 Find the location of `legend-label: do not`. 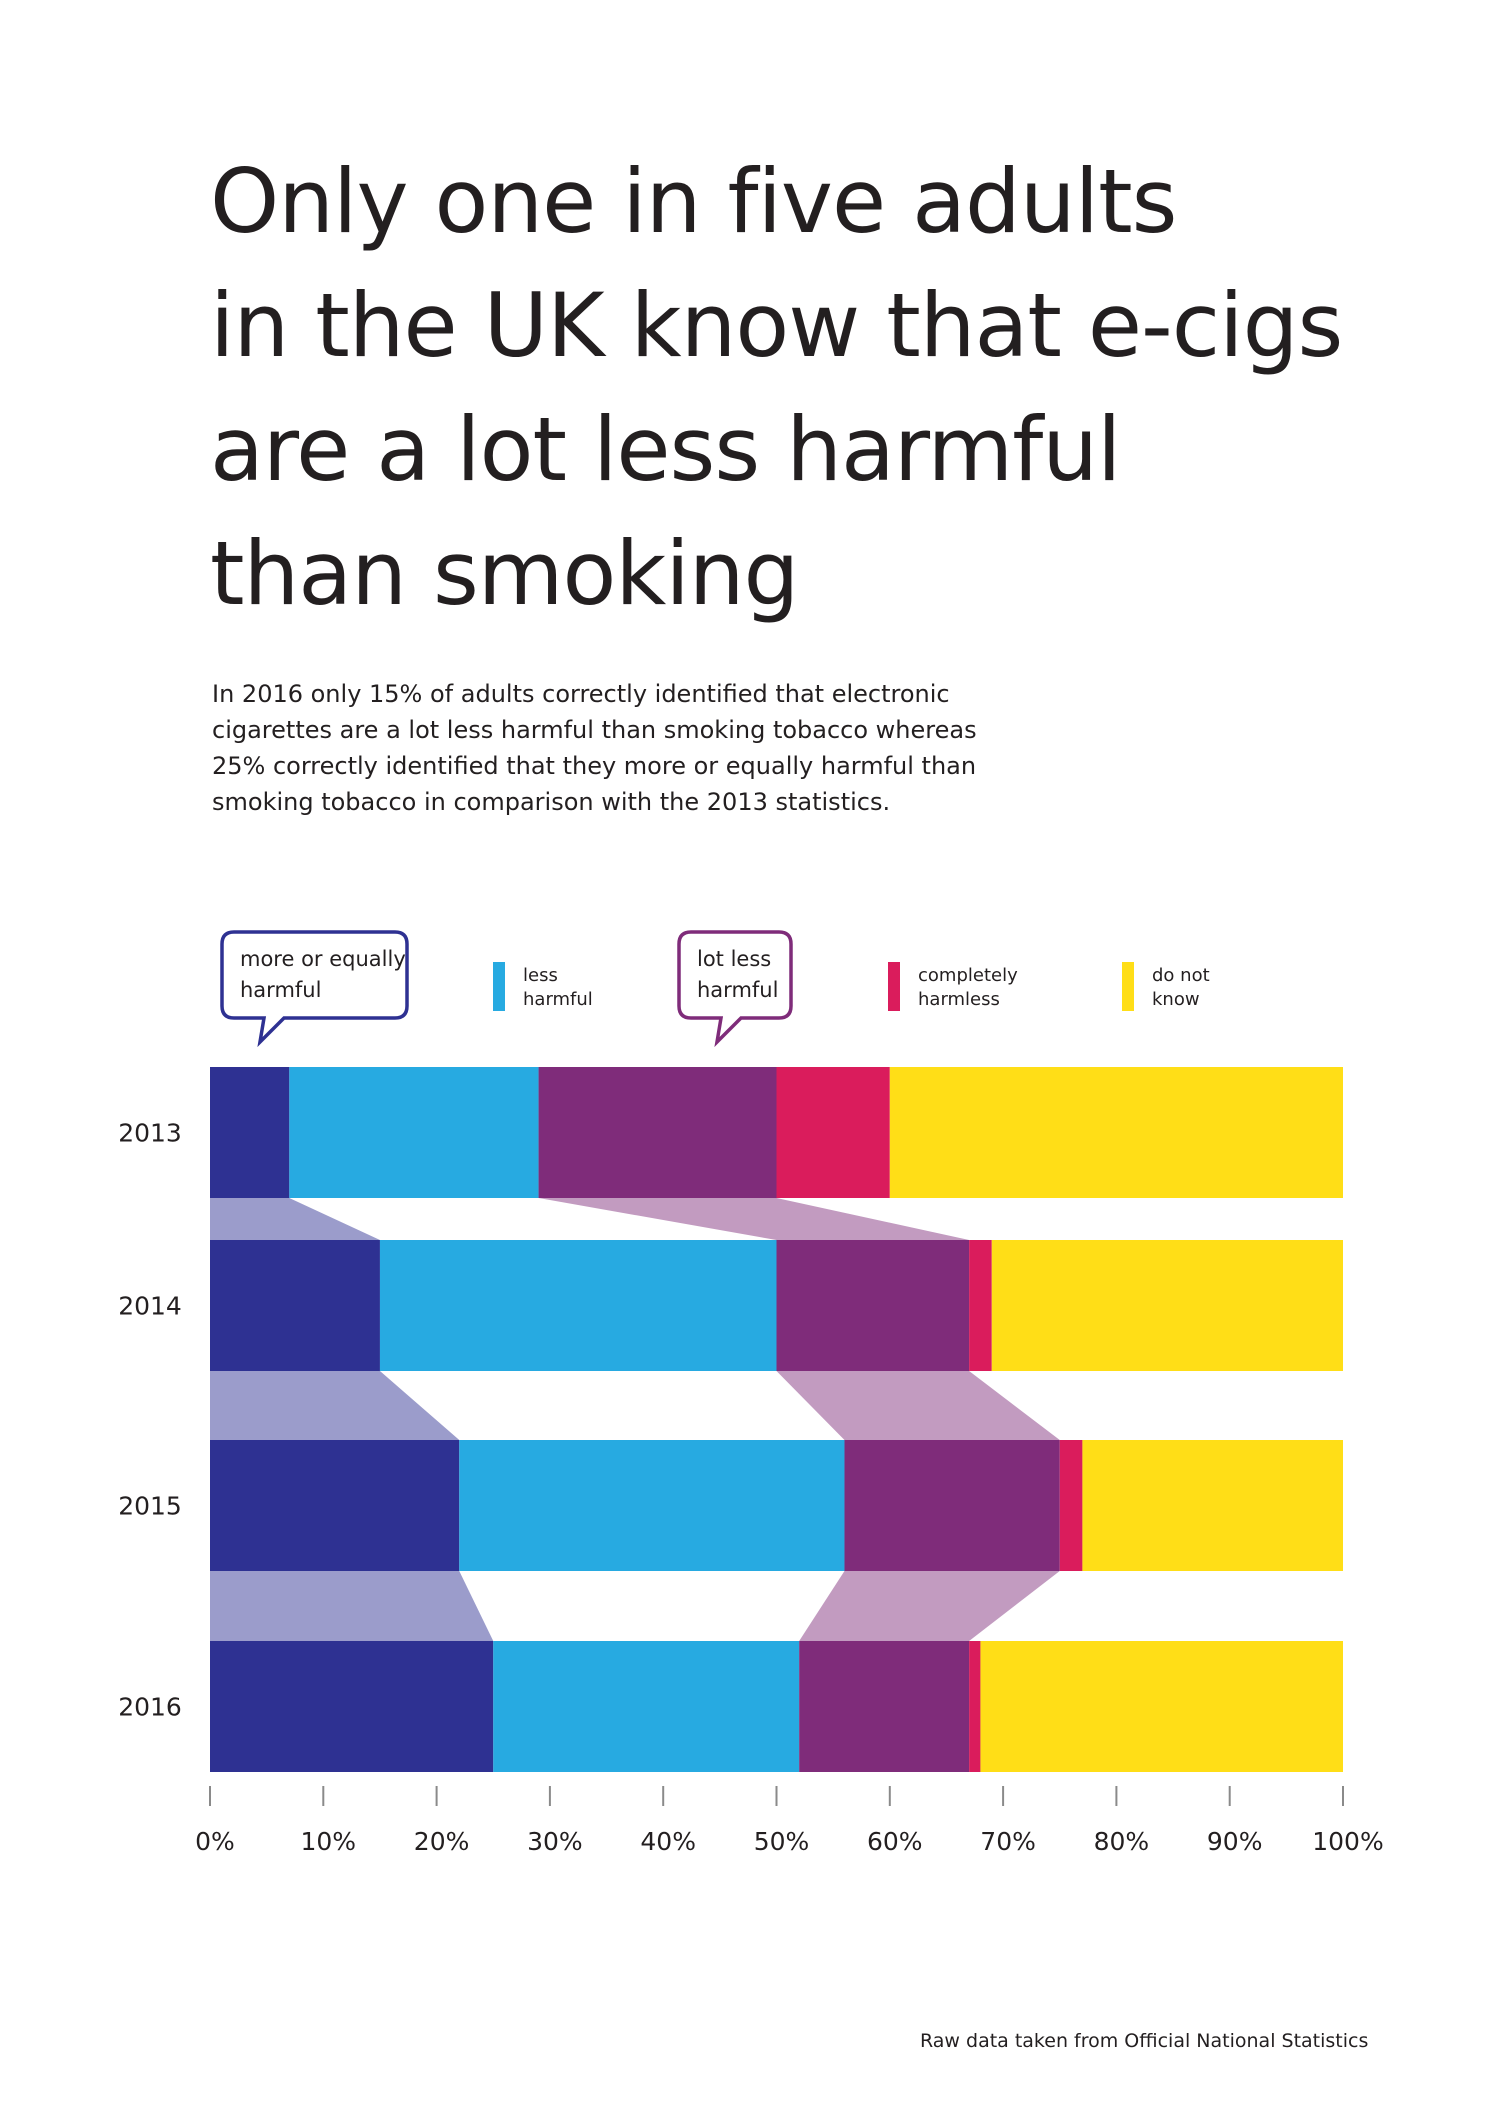

legend-label: do not is located at coordinates (1181, 975).